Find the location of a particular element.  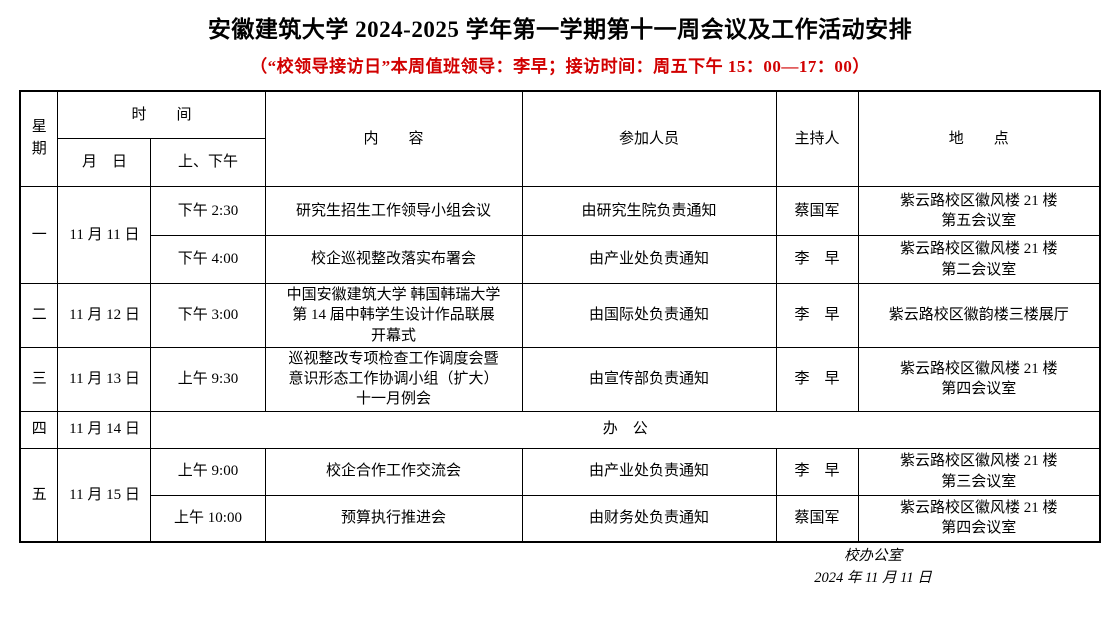

col-header-ampm: 上、下午 is located at coordinates (208, 163).